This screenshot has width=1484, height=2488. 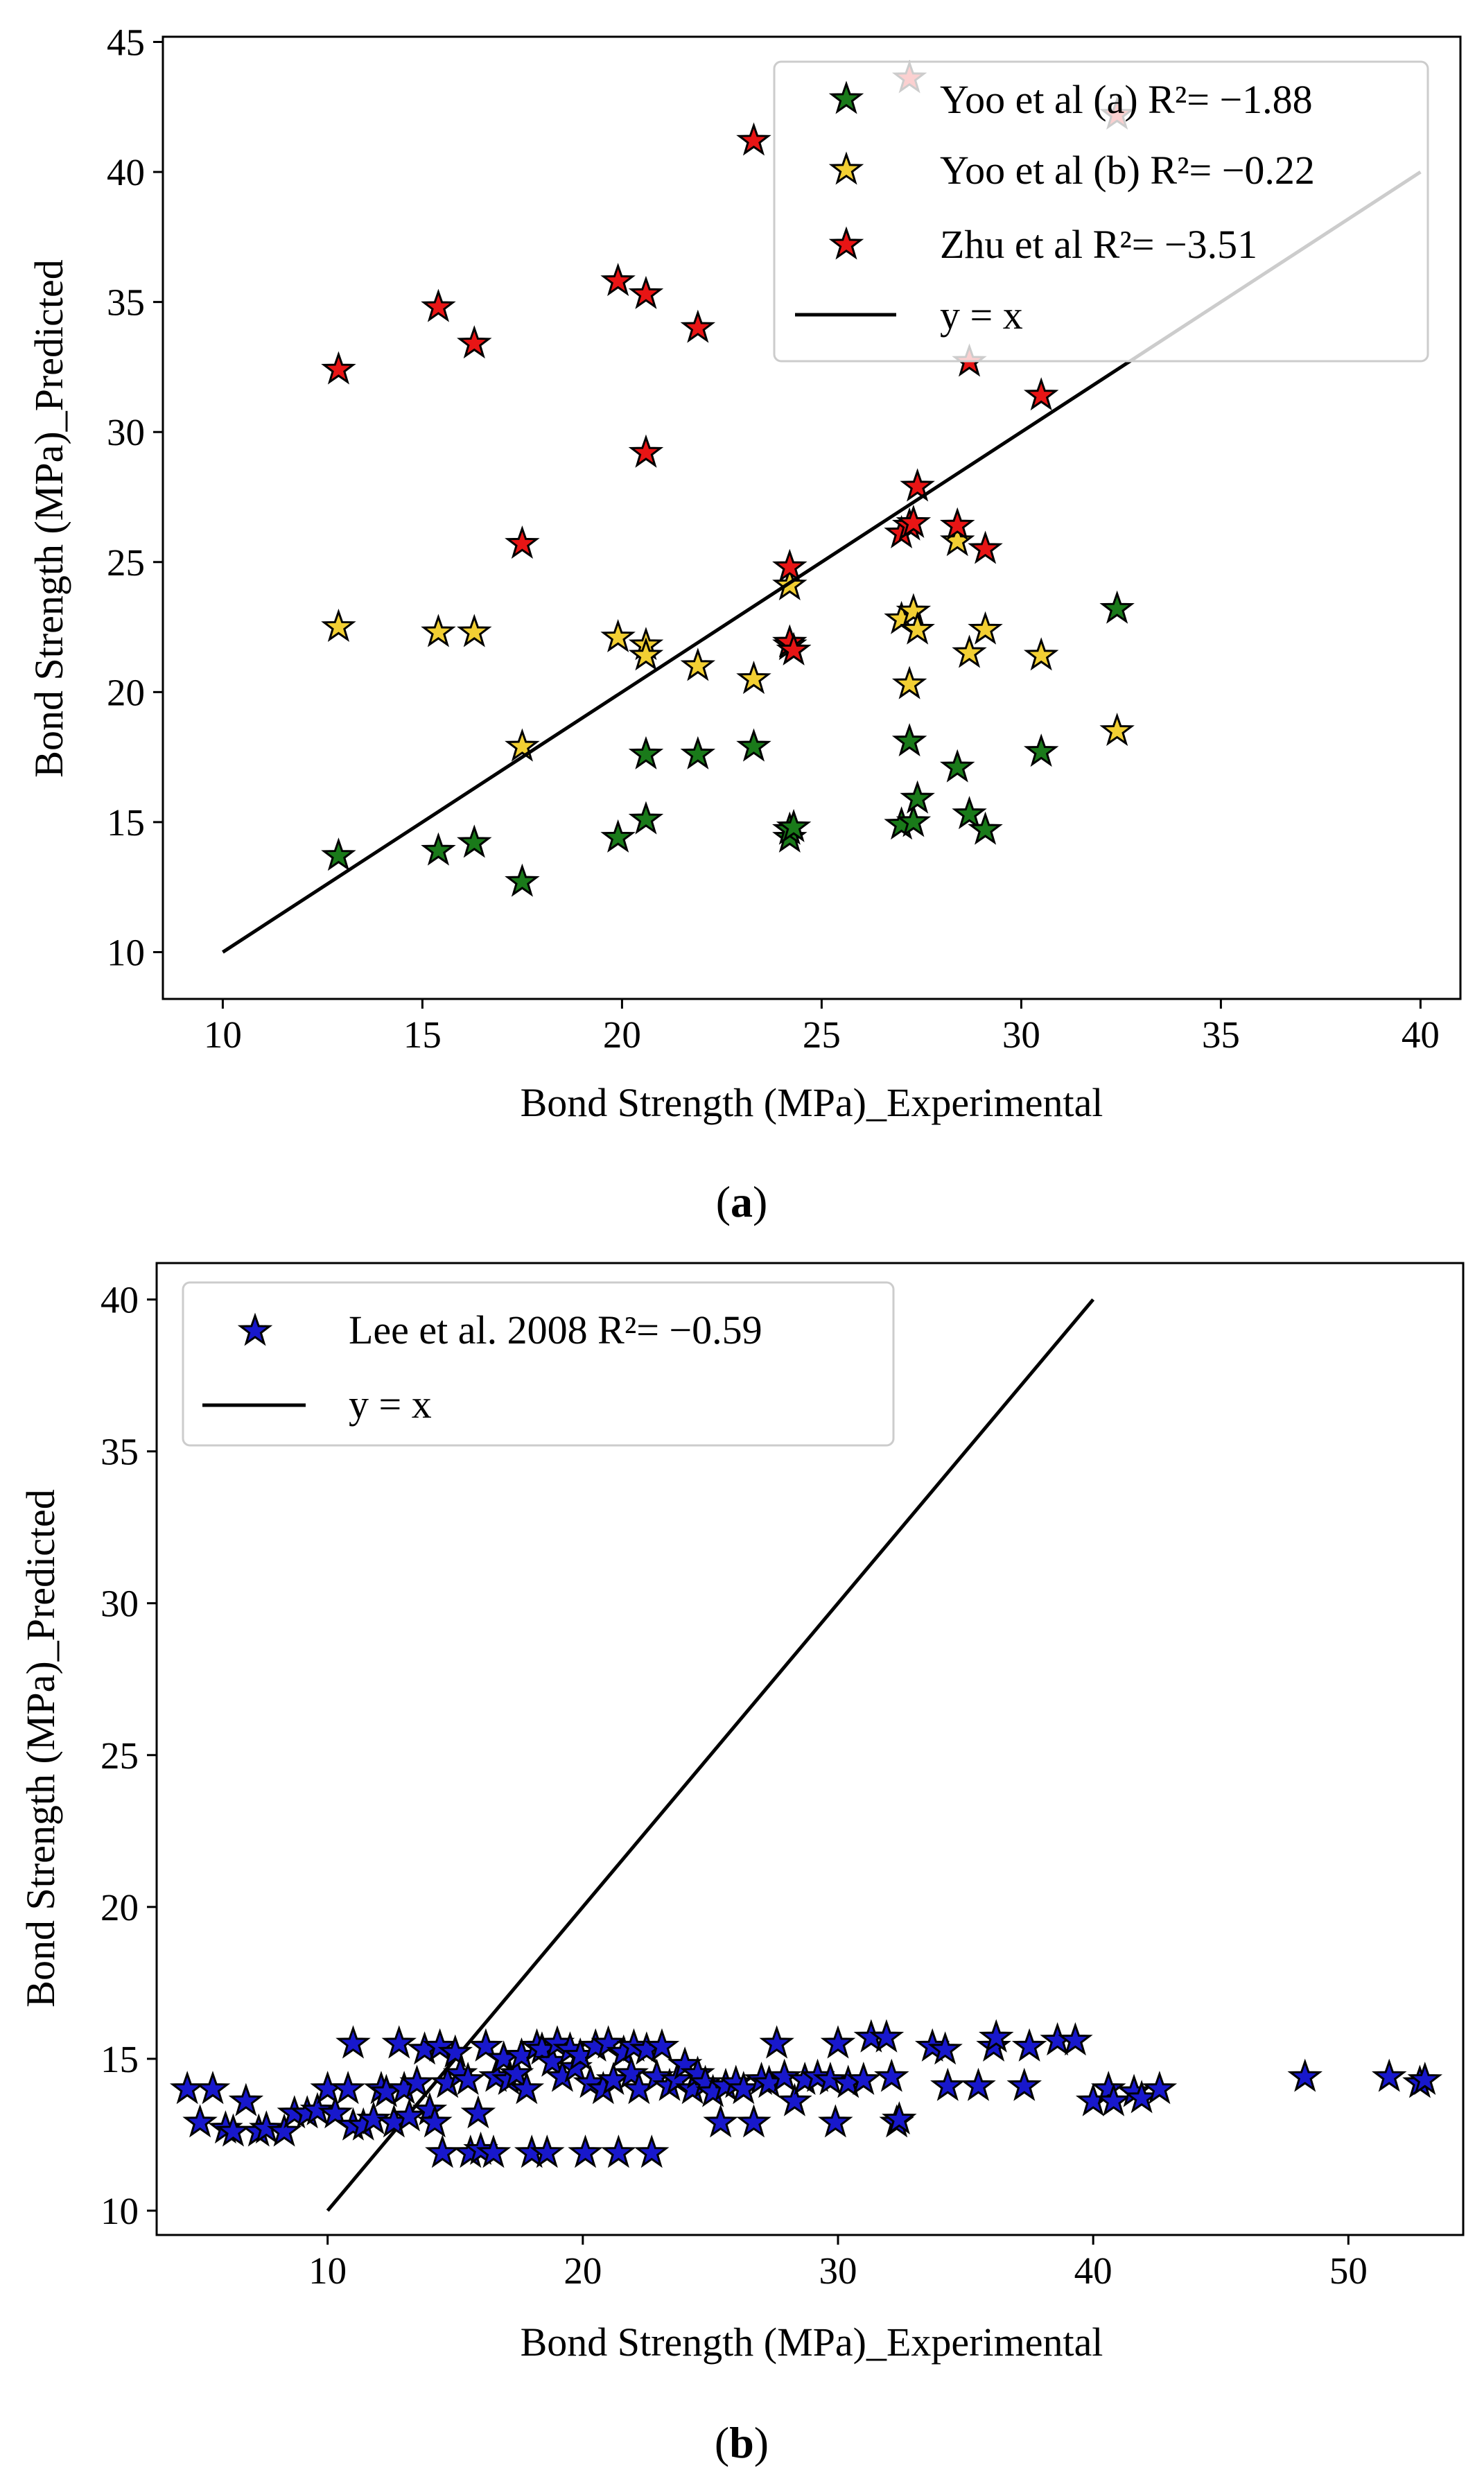 What do you see at coordinates (1221, 1035) in the screenshot?
I see `panel-a-x-tick-label: 35` at bounding box center [1221, 1035].